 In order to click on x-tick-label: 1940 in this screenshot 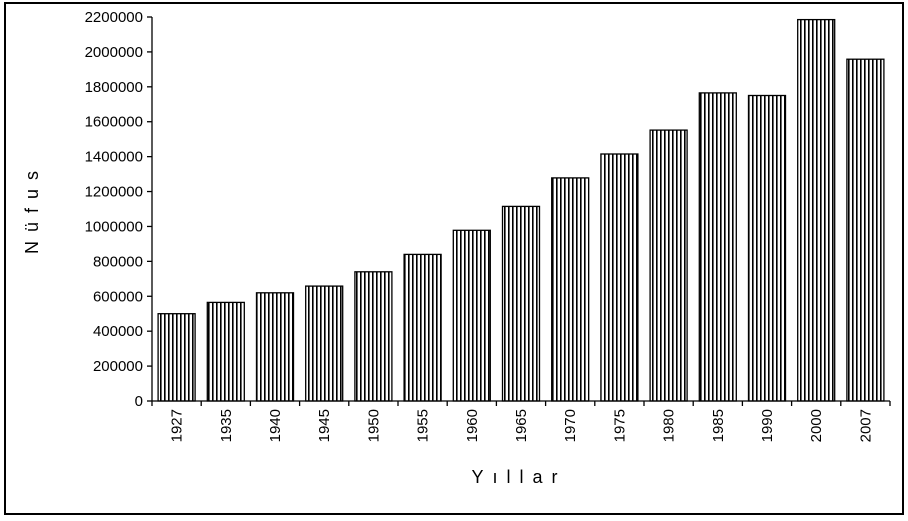, I will do `click(275, 425)`.